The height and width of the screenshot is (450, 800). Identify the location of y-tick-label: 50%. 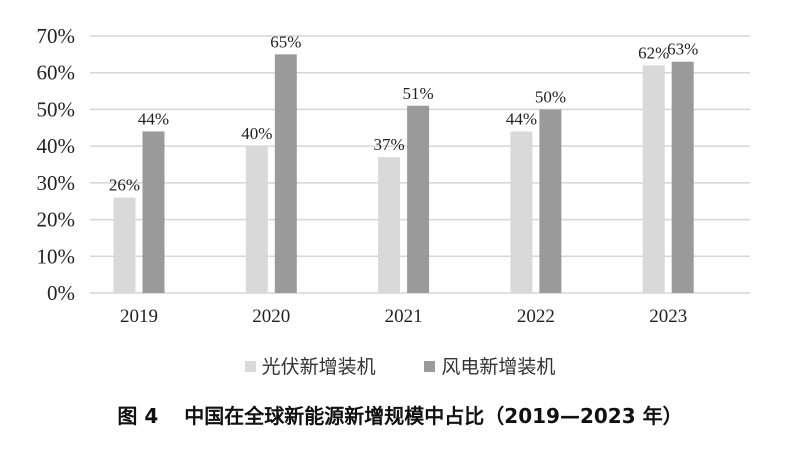
(56, 109).